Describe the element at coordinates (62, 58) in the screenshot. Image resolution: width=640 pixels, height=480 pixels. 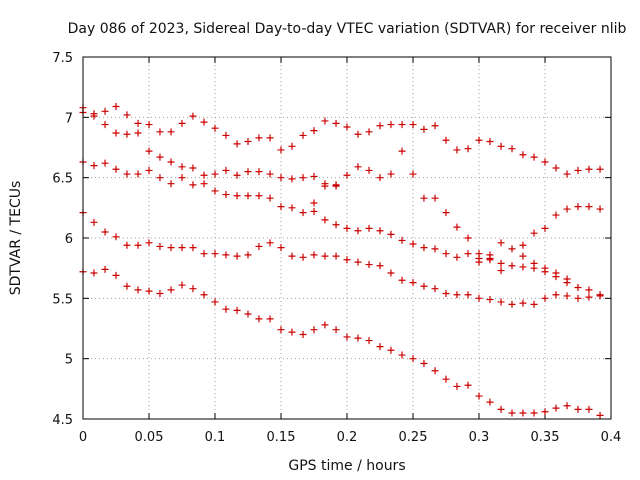
I see `y-tick-label: 7.5` at that location.